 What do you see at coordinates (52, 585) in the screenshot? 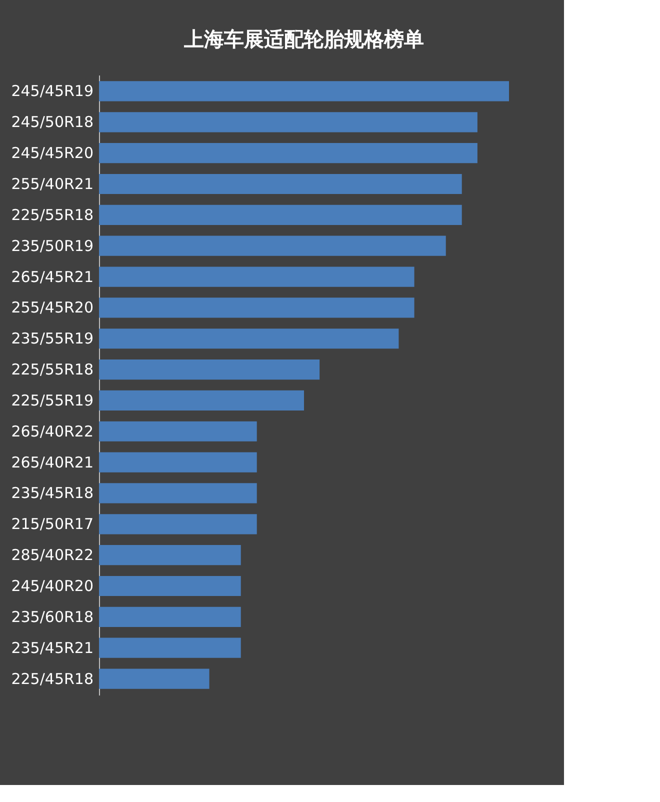
I see `y-tick-label: 245/40R20` at bounding box center [52, 585].